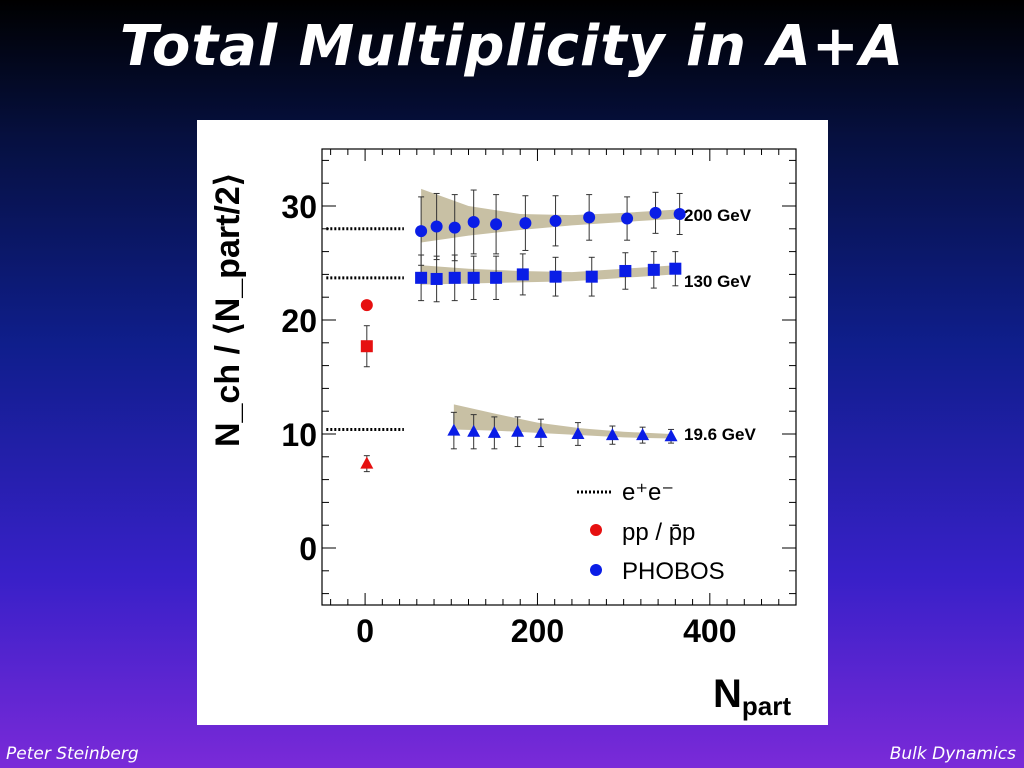  What do you see at coordinates (228, 310) in the screenshot?
I see `y-axis-title: N_ch / ⟨N_part/2⟩` at bounding box center [228, 310].